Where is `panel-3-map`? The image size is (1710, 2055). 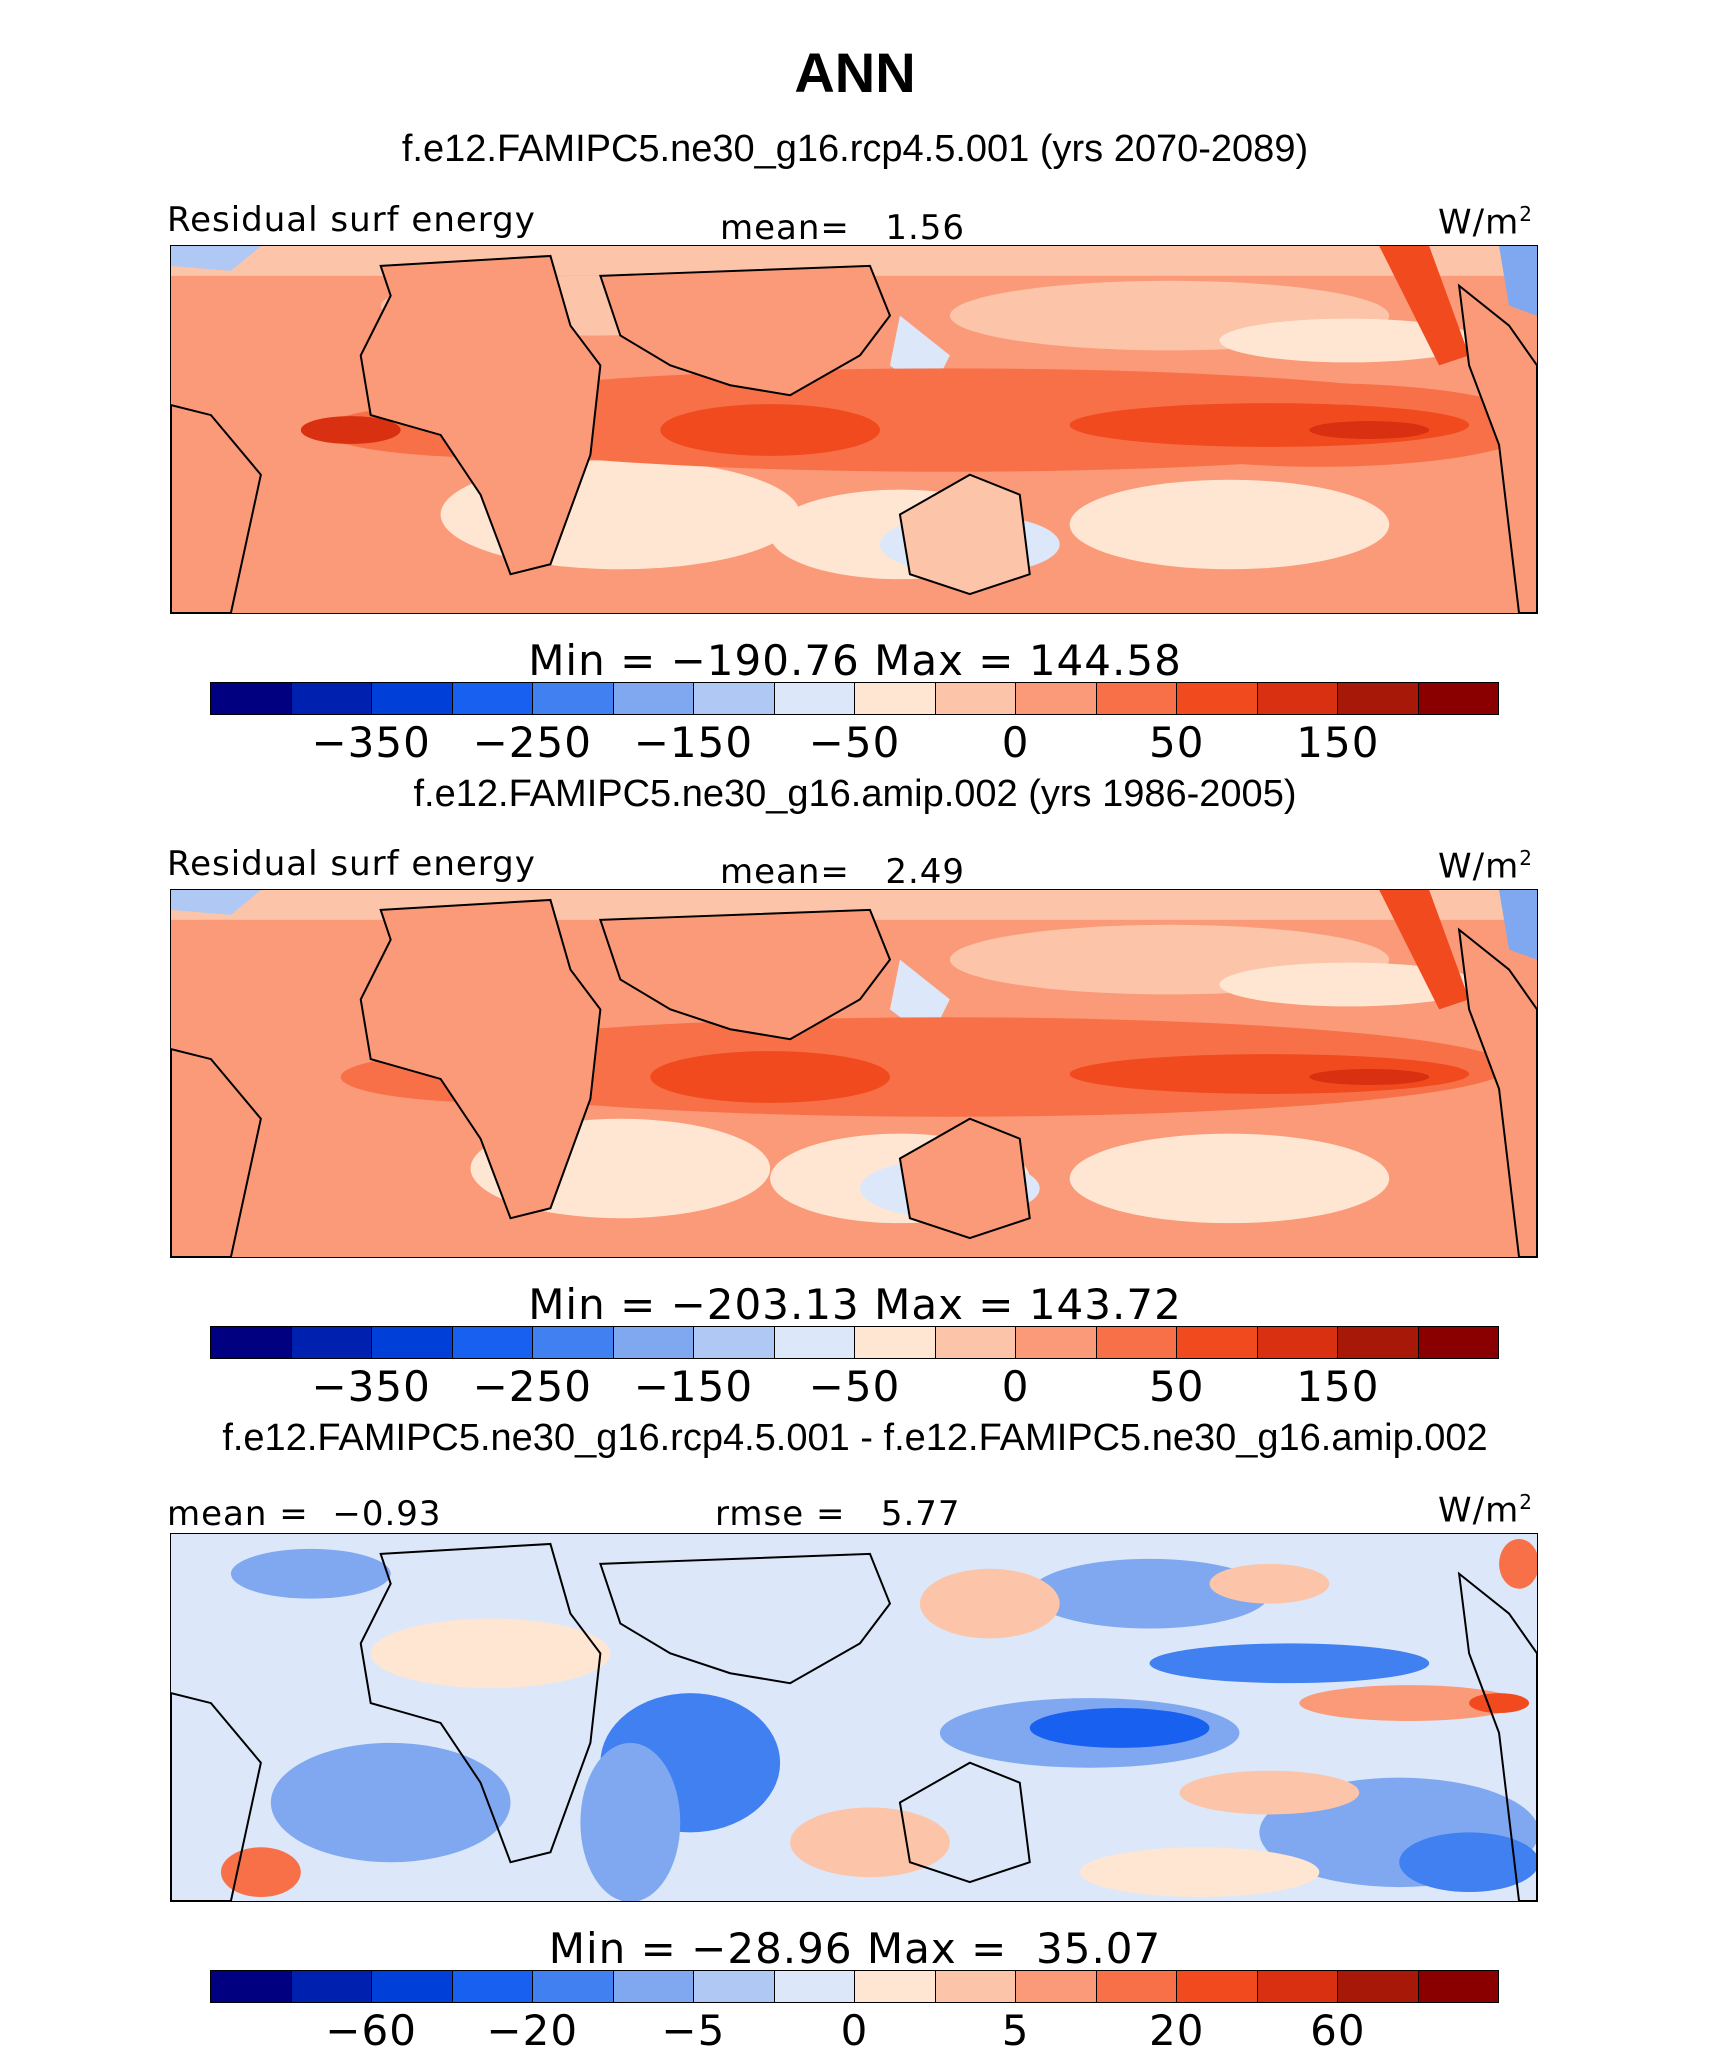 panel-3-map is located at coordinates (854, 1717).